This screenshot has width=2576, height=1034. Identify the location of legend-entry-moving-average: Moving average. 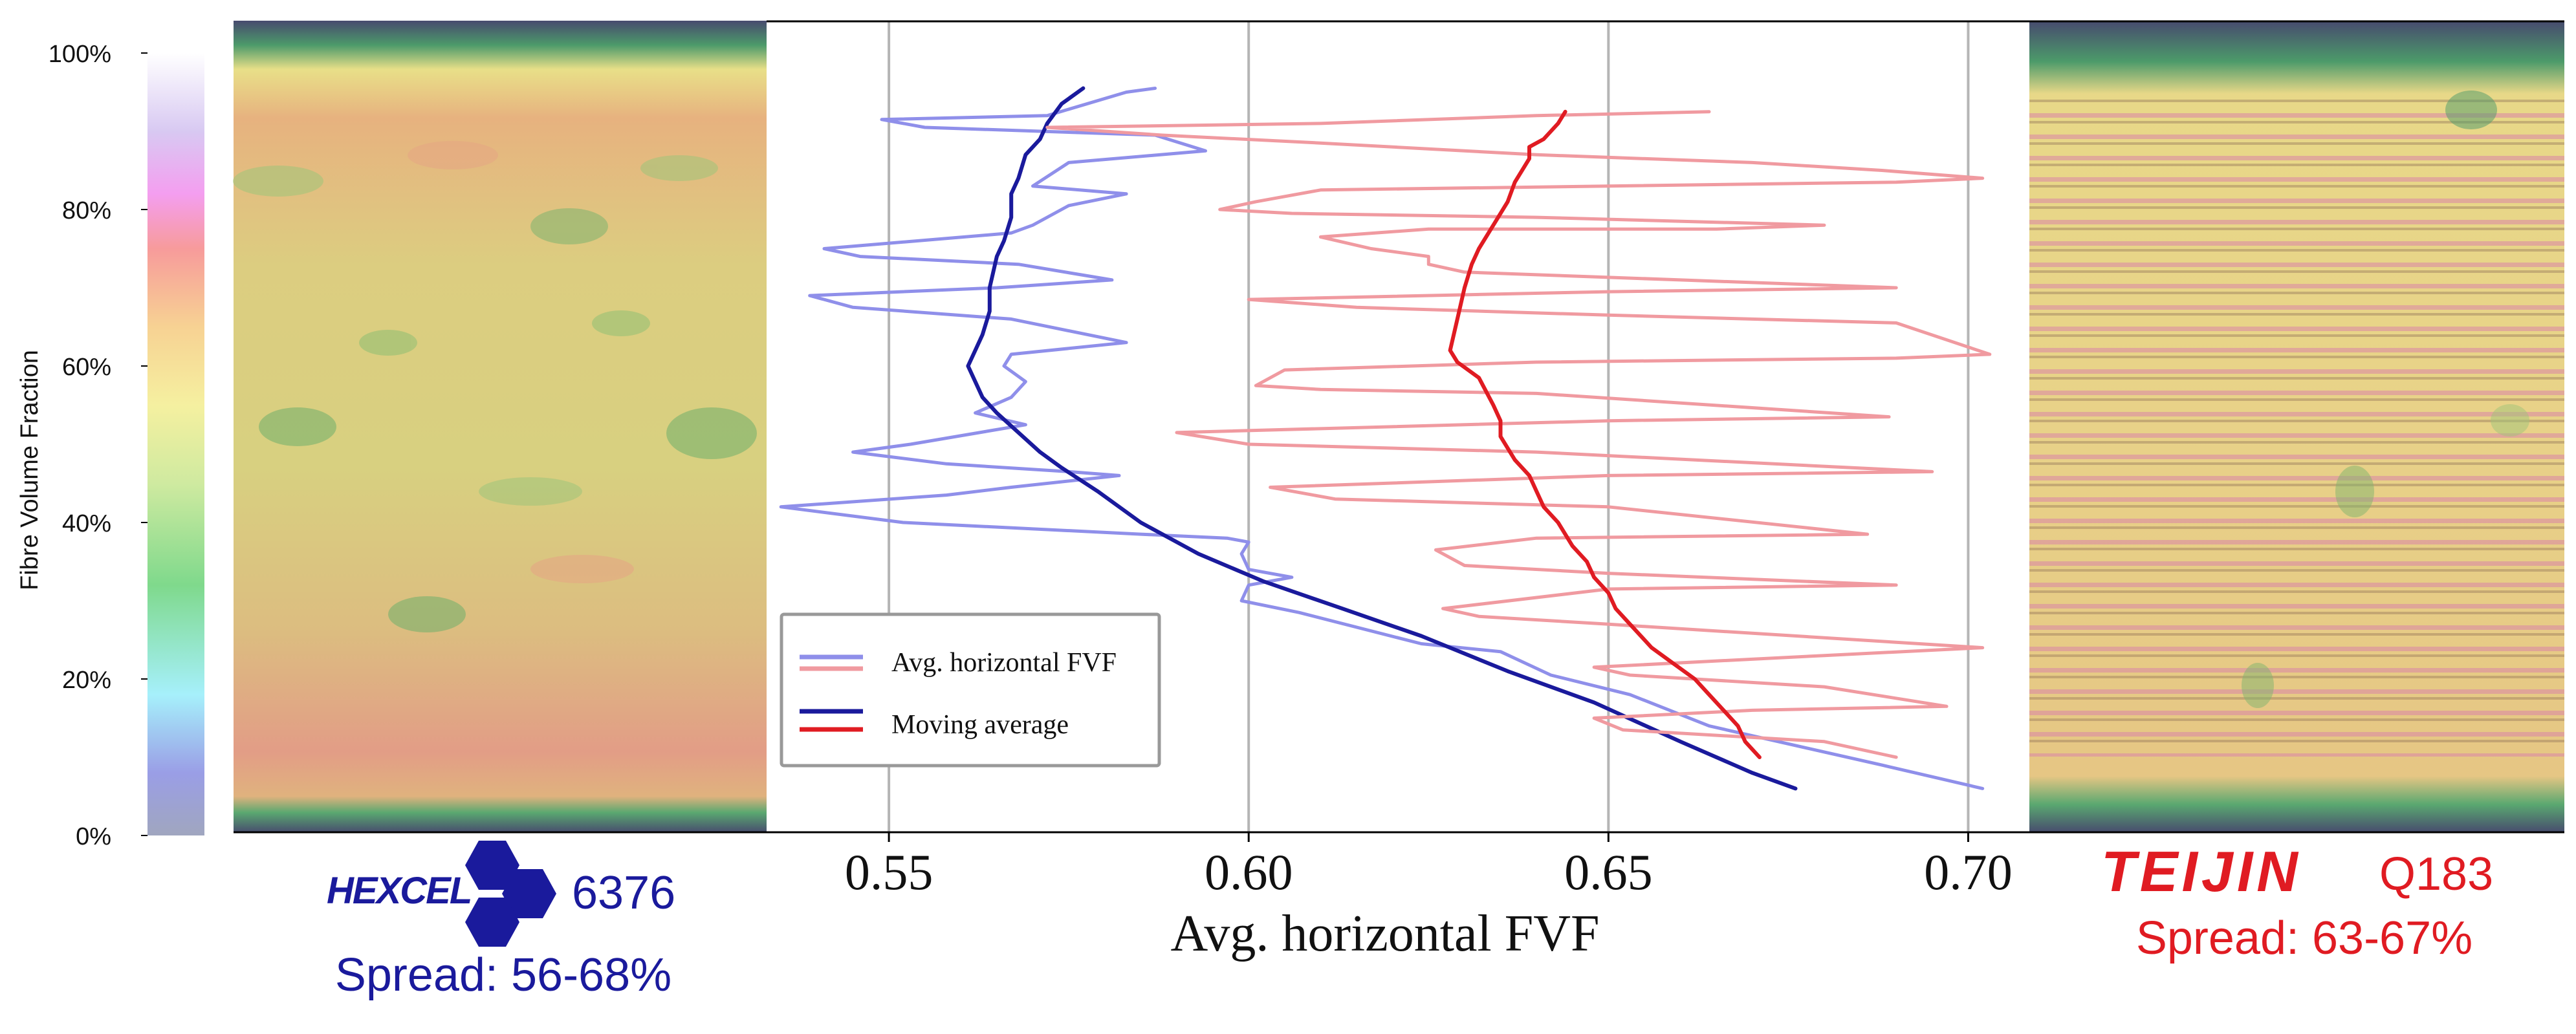
(934, 724).